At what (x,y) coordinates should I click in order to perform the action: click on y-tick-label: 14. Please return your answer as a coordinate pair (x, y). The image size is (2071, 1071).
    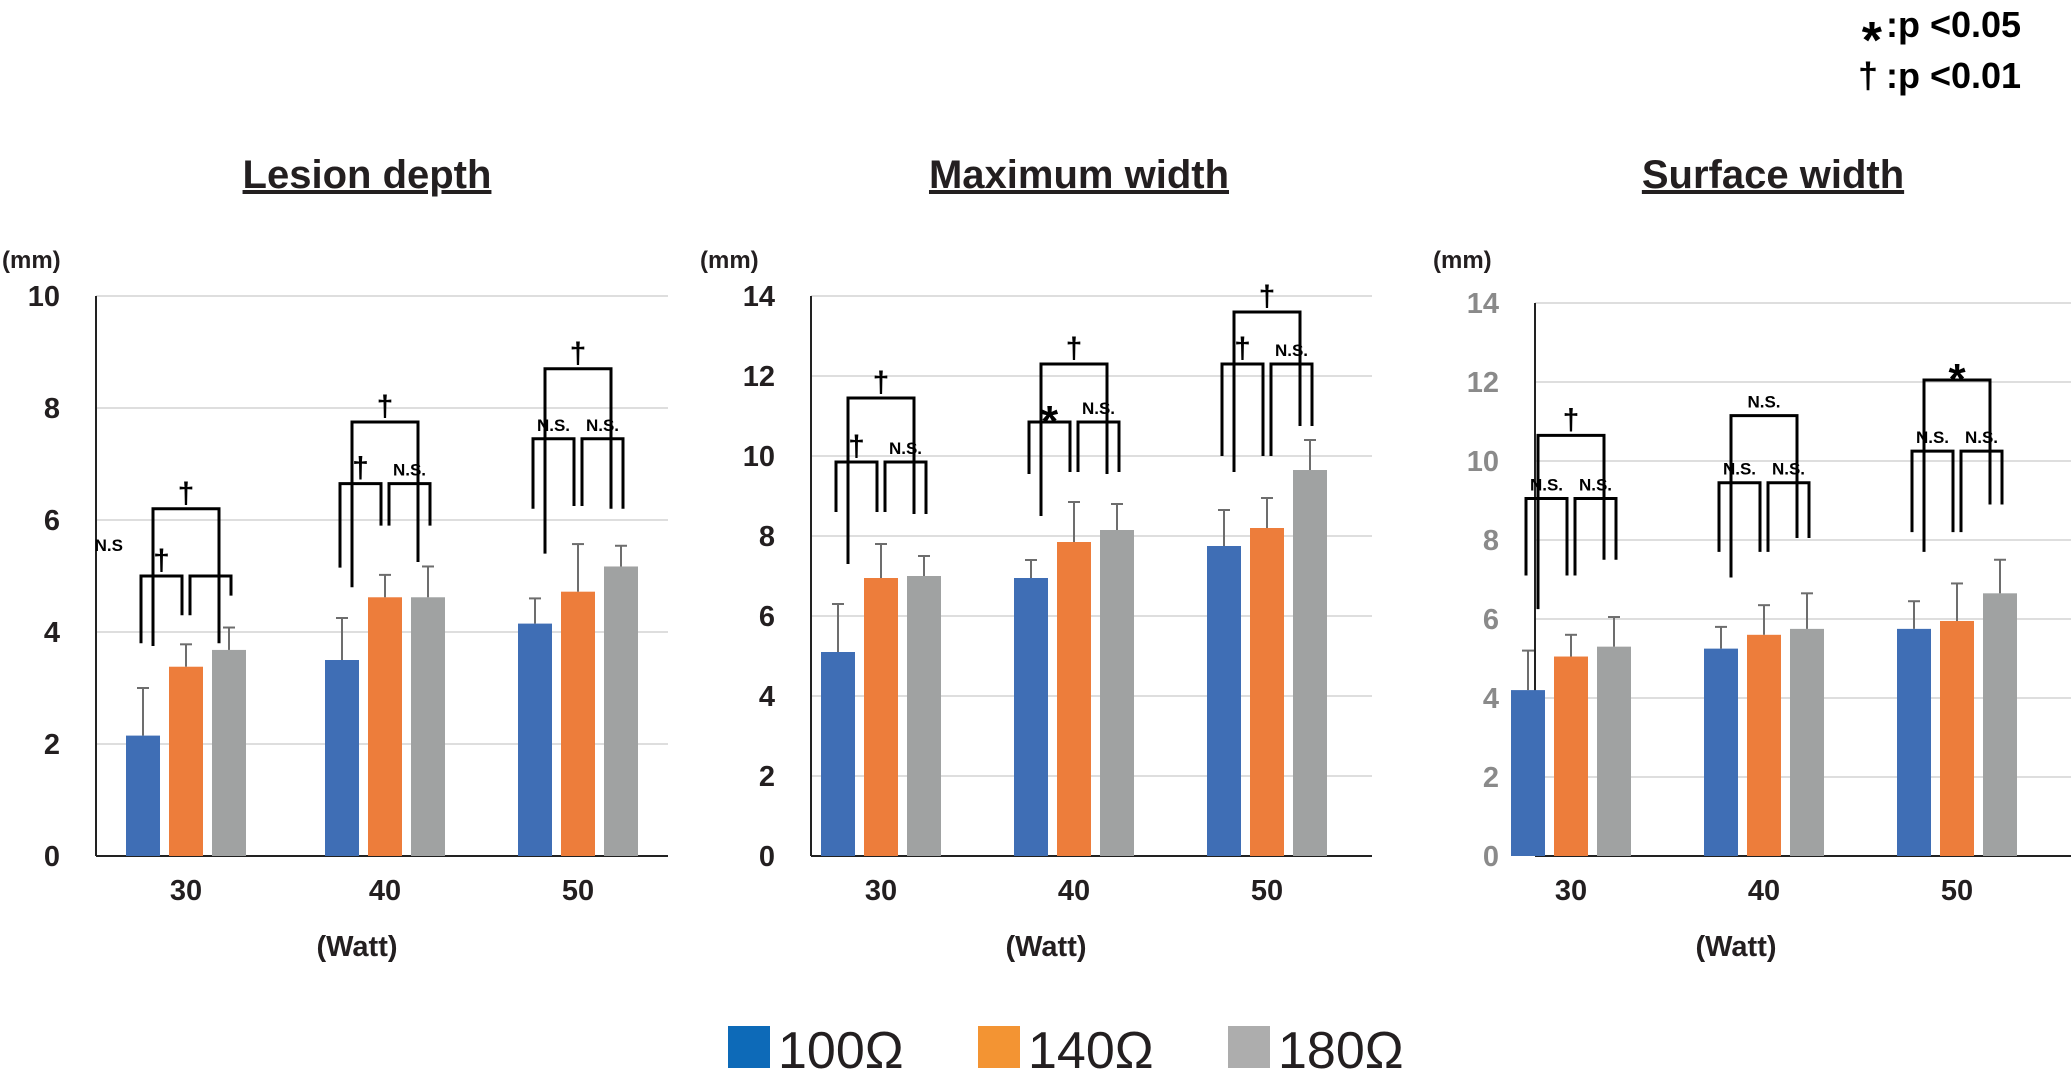
    Looking at the image, I should click on (759, 297).